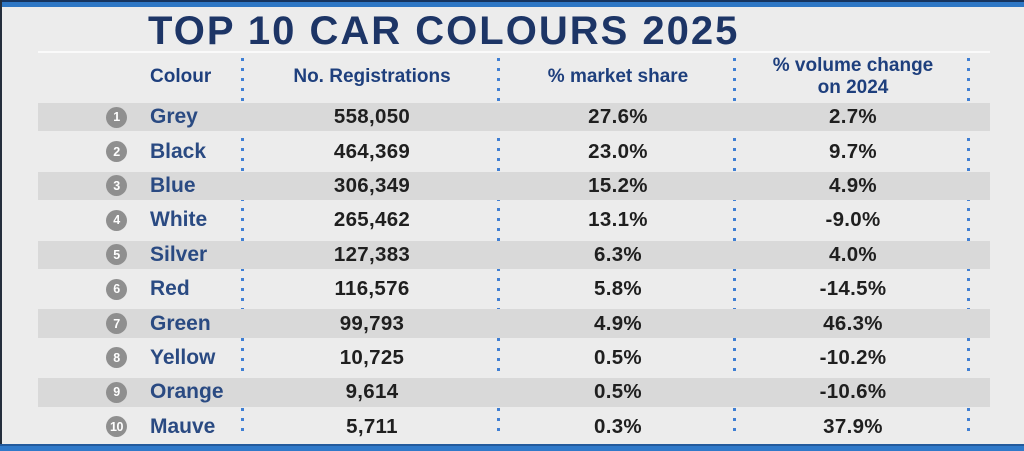 This screenshot has width=1024, height=451. What do you see at coordinates (116, 358) in the screenshot?
I see `rank-badge: 8` at bounding box center [116, 358].